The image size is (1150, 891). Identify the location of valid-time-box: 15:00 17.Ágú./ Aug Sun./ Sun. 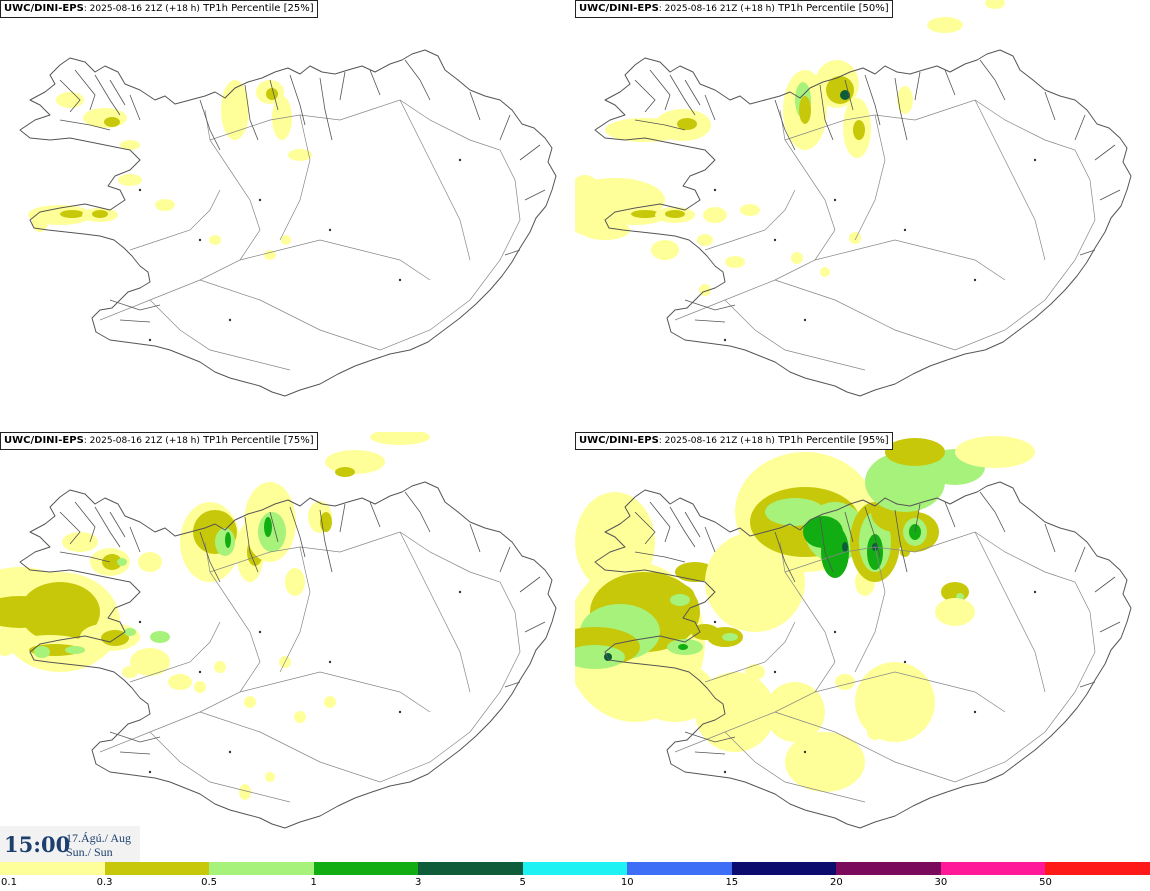
(70, 844).